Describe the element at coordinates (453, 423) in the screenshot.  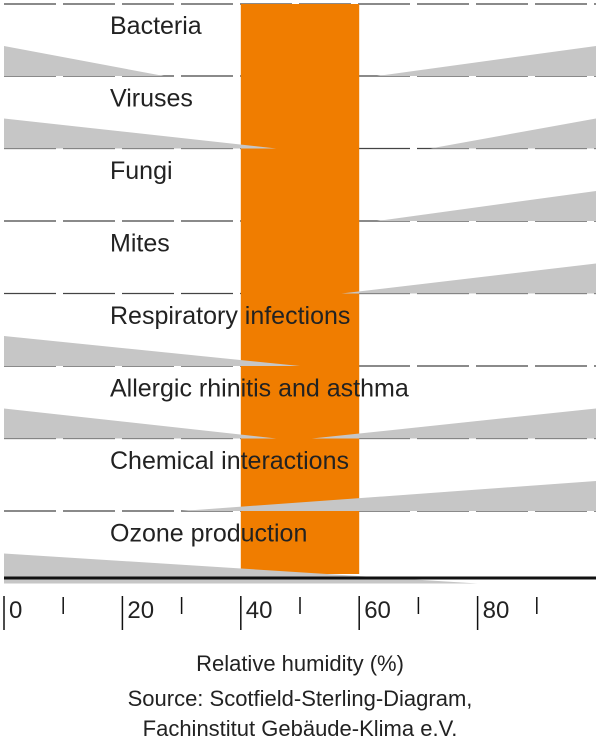
I see `wedge-high-allergic-rhinitis-and-asthma` at that location.